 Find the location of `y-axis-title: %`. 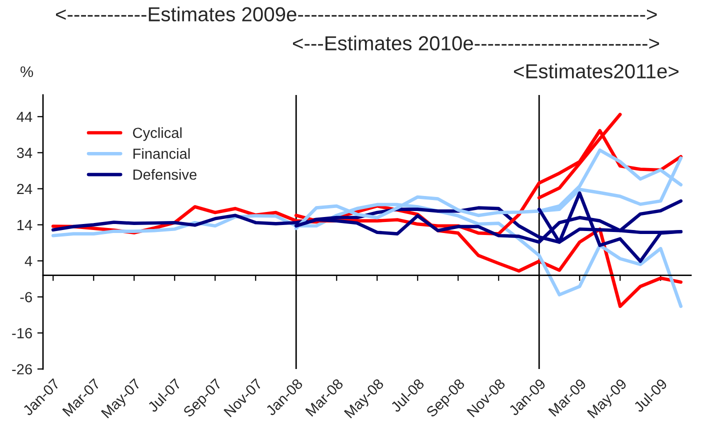

y-axis-title: % is located at coordinates (27, 72).